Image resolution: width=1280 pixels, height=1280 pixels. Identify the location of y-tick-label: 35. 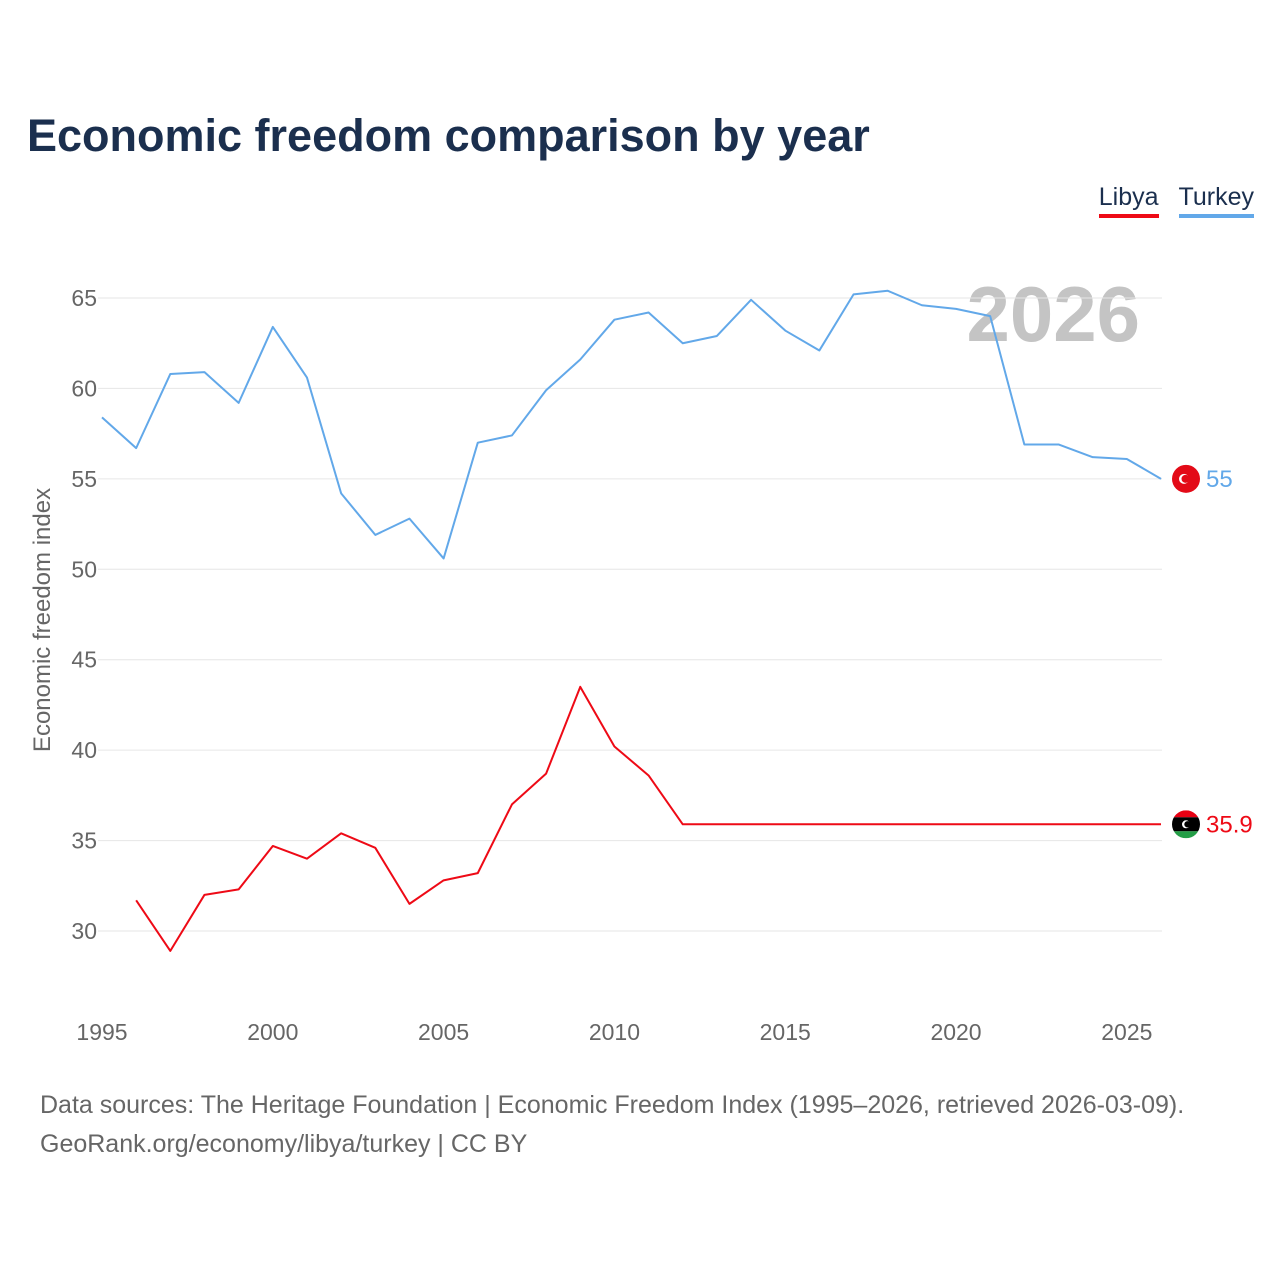
(84, 841).